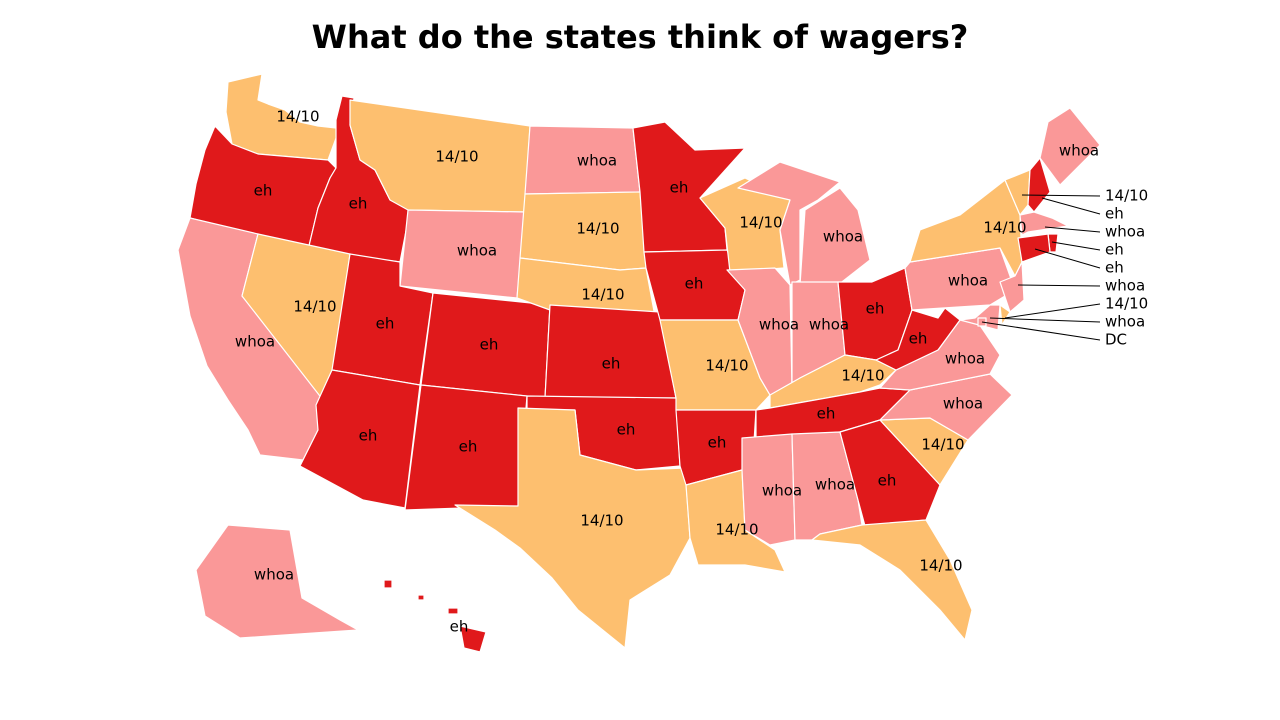 This screenshot has width=1280, height=720. Describe the element at coordinates (835, 485) in the screenshot. I see `state-label-al: whoa` at that location.